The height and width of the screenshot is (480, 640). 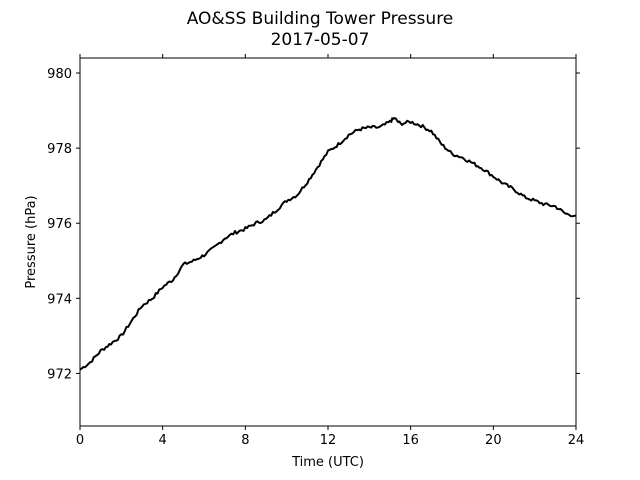 What do you see at coordinates (410, 440) in the screenshot?
I see `x-tick-label: 16` at bounding box center [410, 440].